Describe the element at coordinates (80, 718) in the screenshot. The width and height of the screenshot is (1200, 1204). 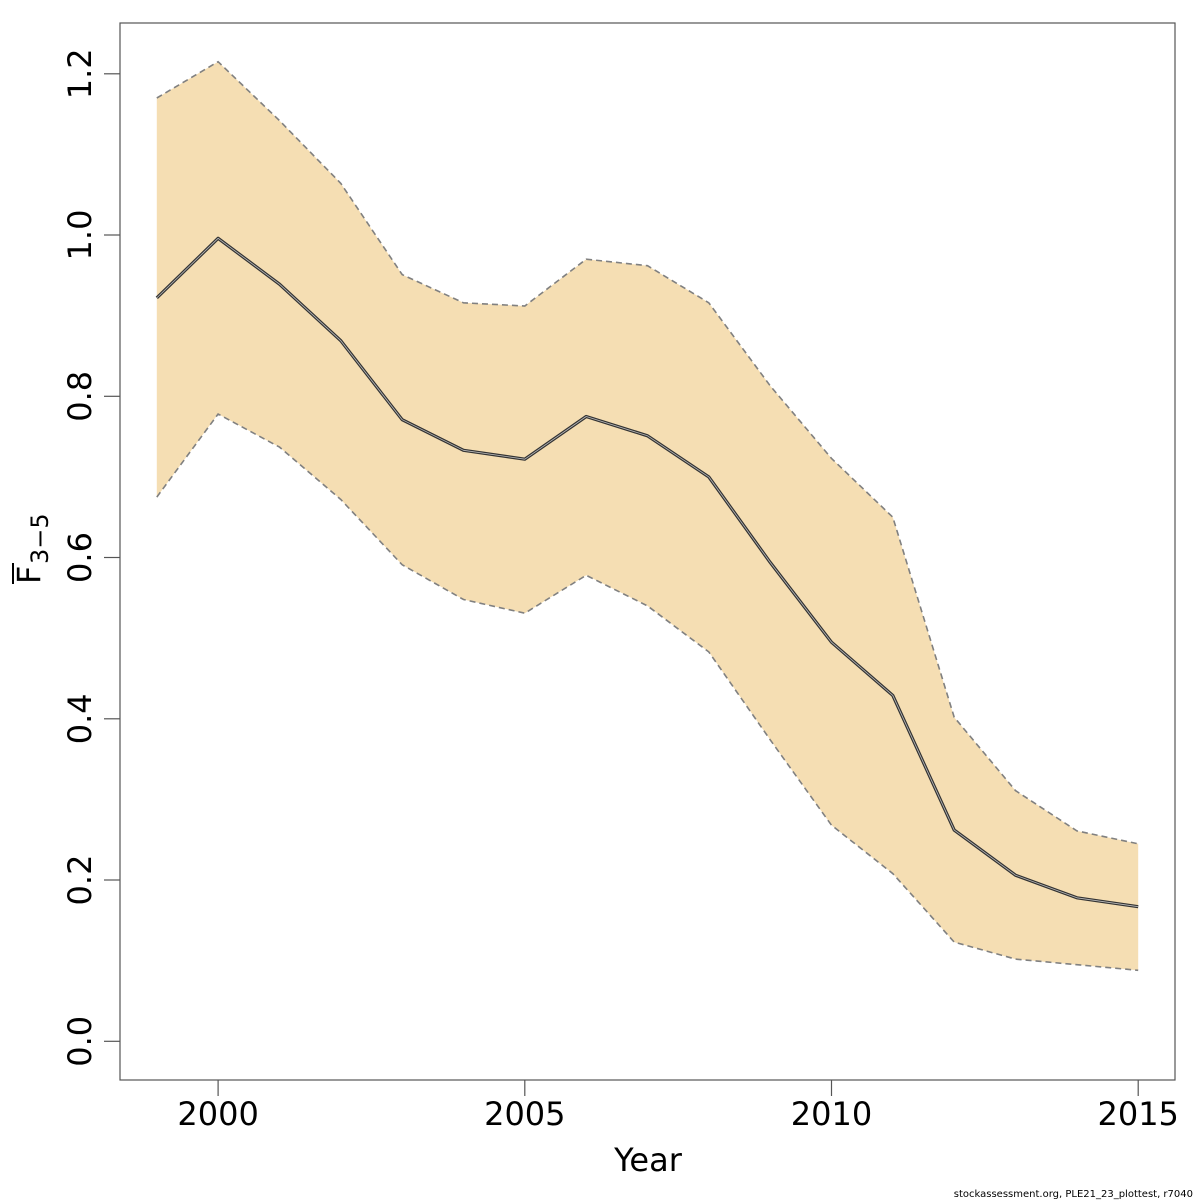
I see `y-tick-label: 0.4` at that location.